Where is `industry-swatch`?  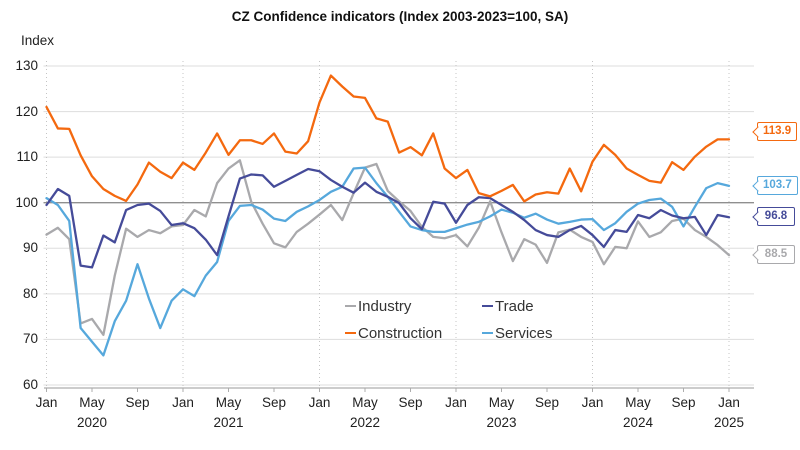 industry-swatch is located at coordinates (350, 306).